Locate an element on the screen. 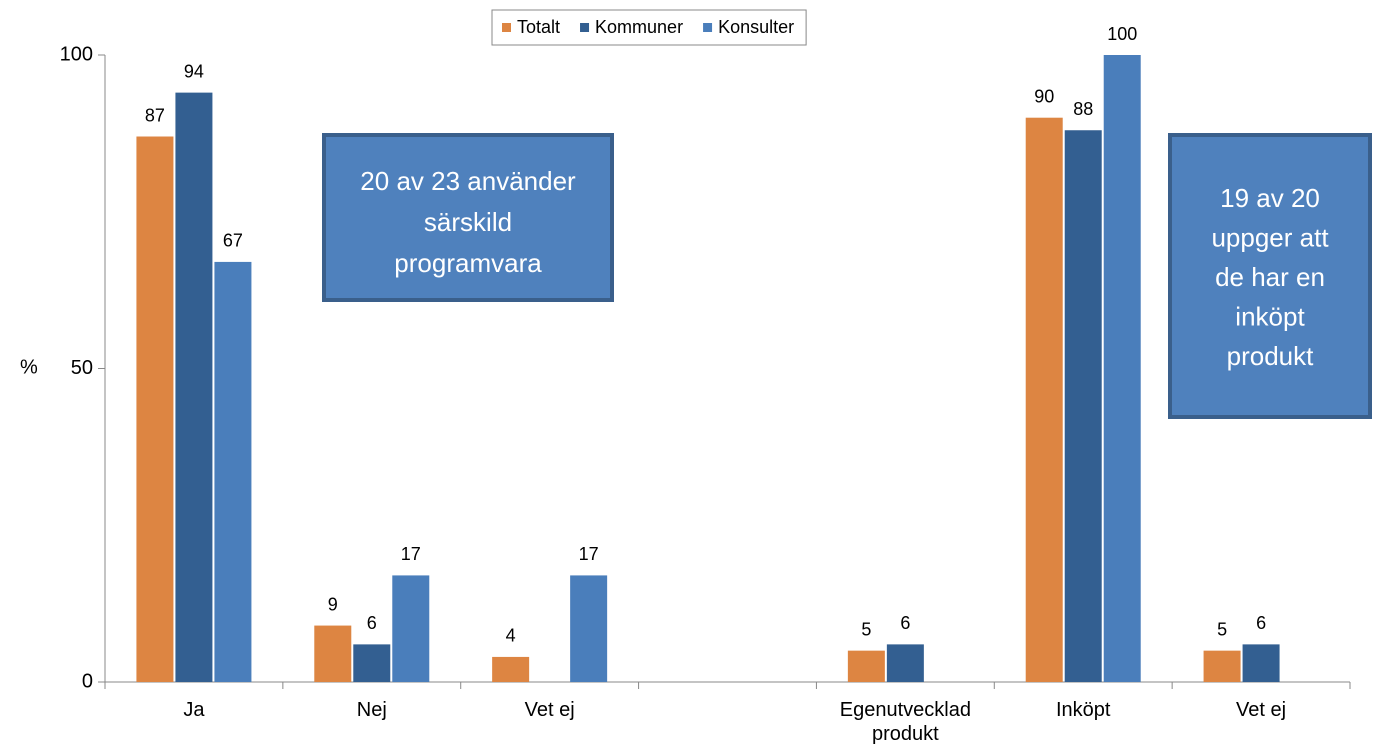 This screenshot has height=754, width=1375. legend-label: Kommuner is located at coordinates (639, 27).